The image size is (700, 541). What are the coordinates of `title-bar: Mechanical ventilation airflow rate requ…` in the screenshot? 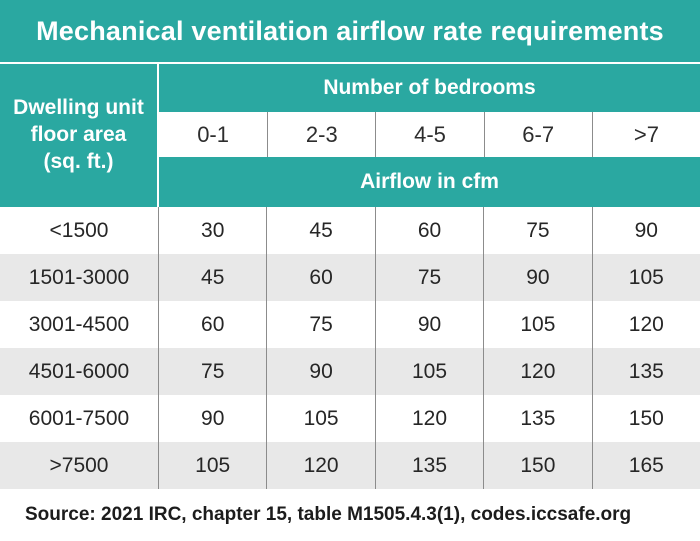 It's located at (350, 32).